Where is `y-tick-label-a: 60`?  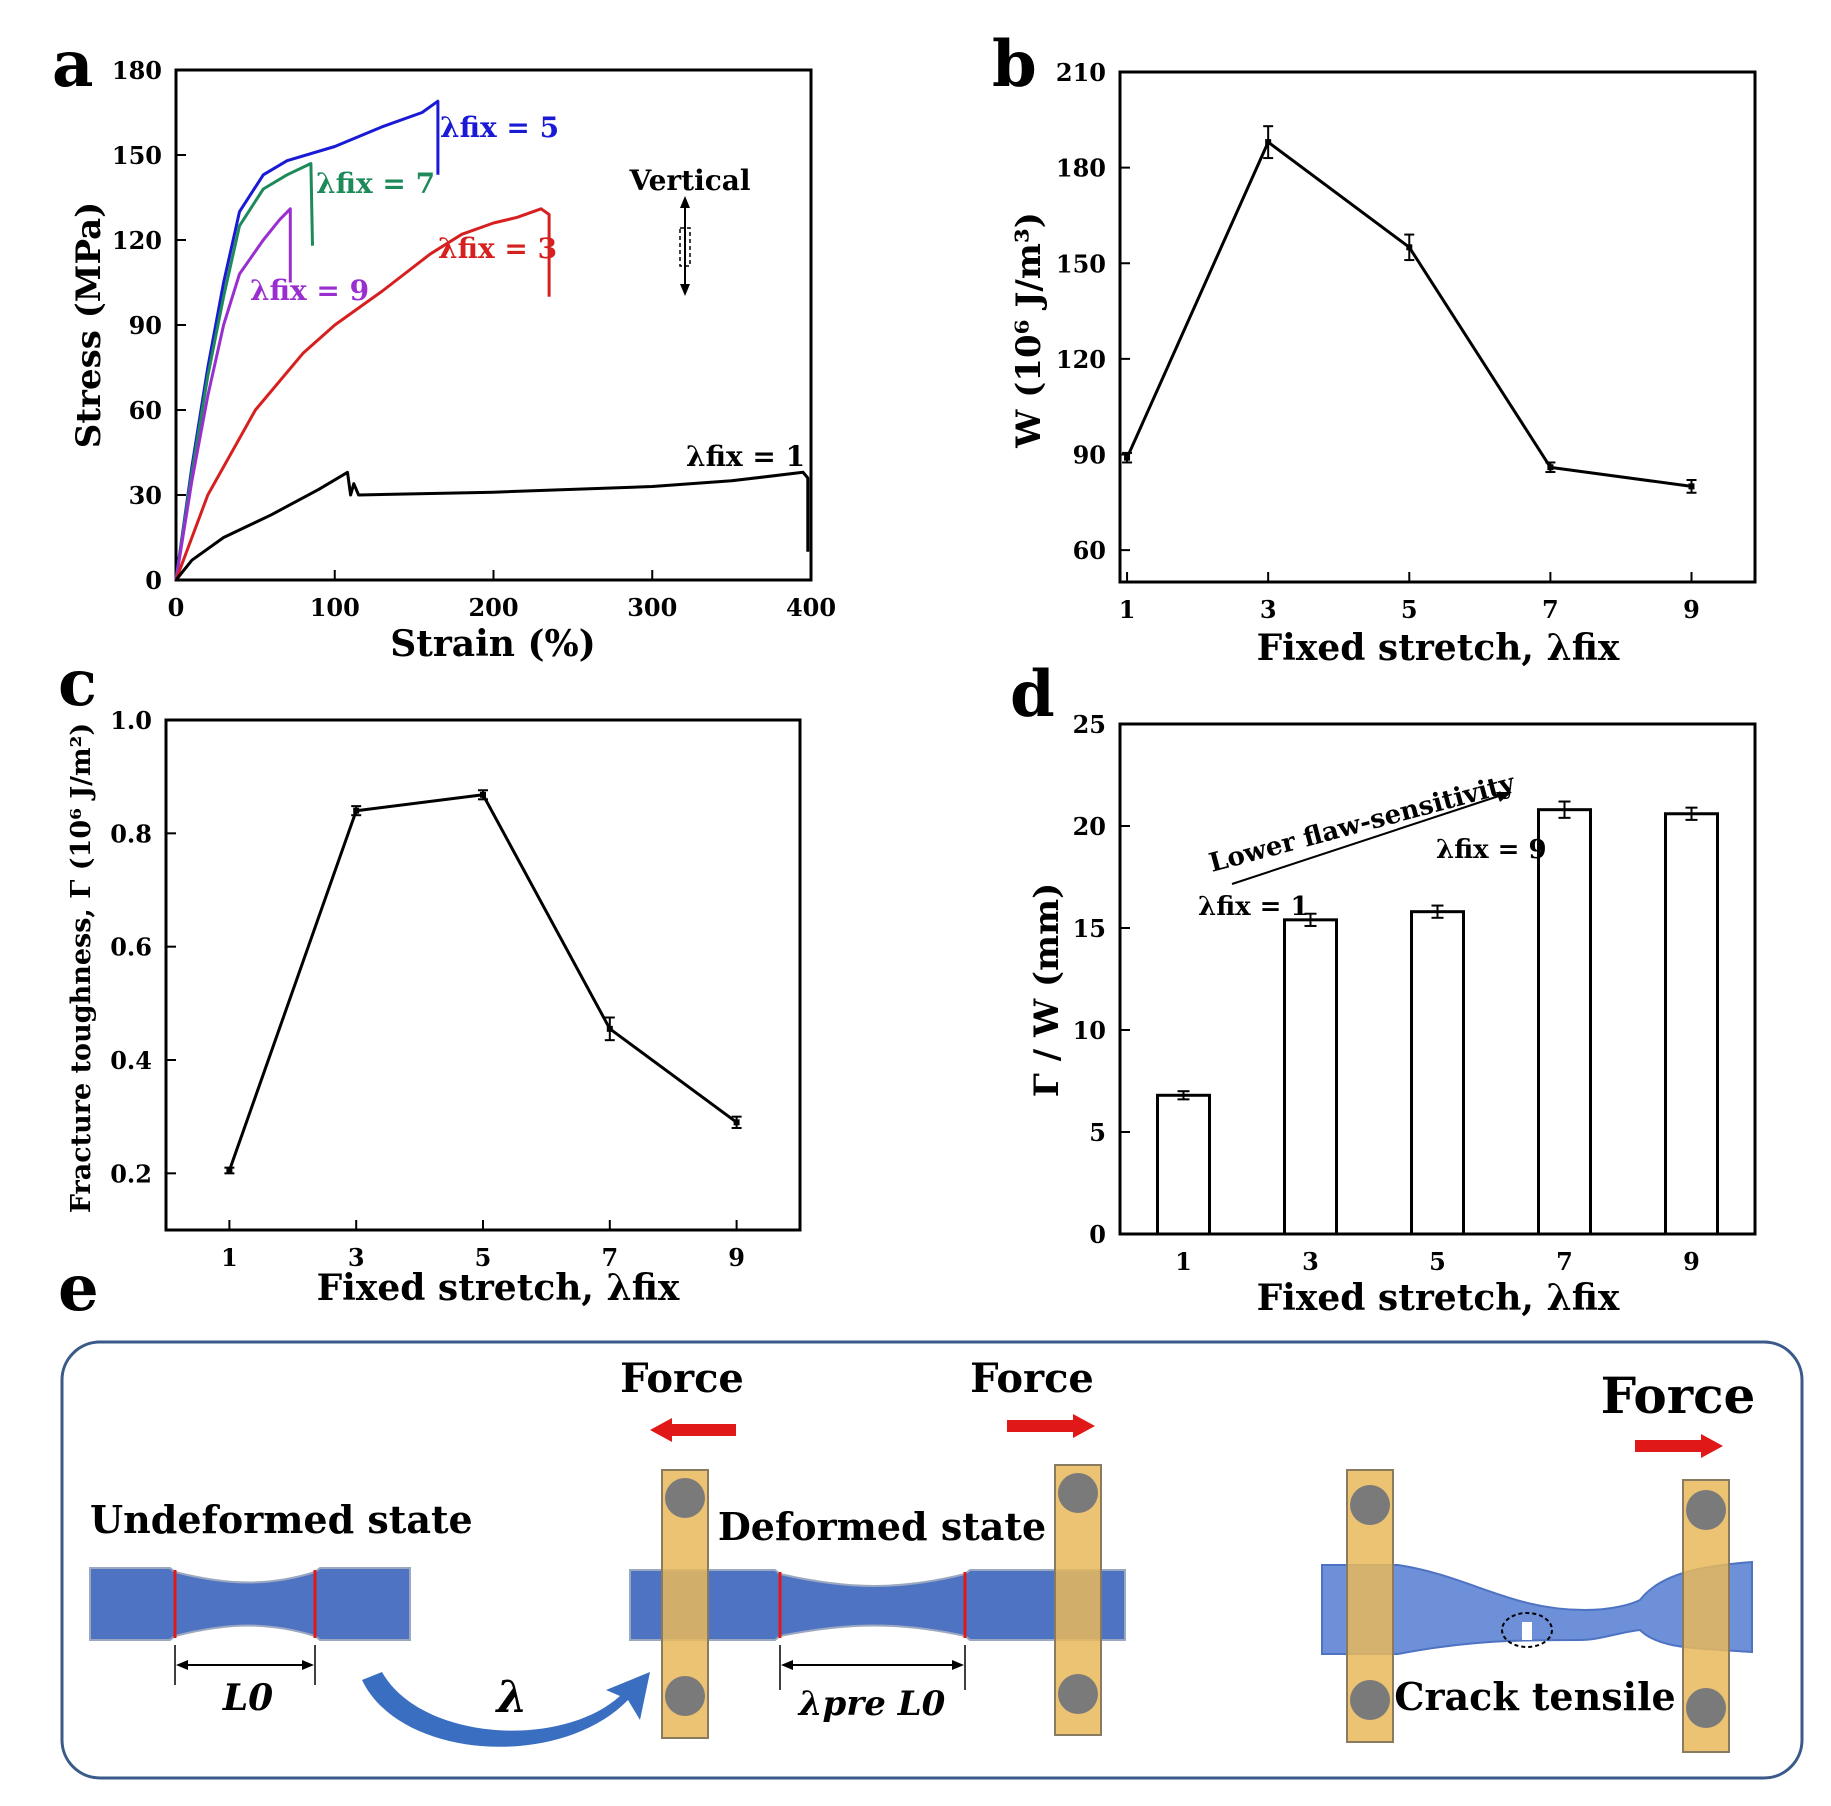
y-tick-label-a: 60 is located at coordinates (145, 410).